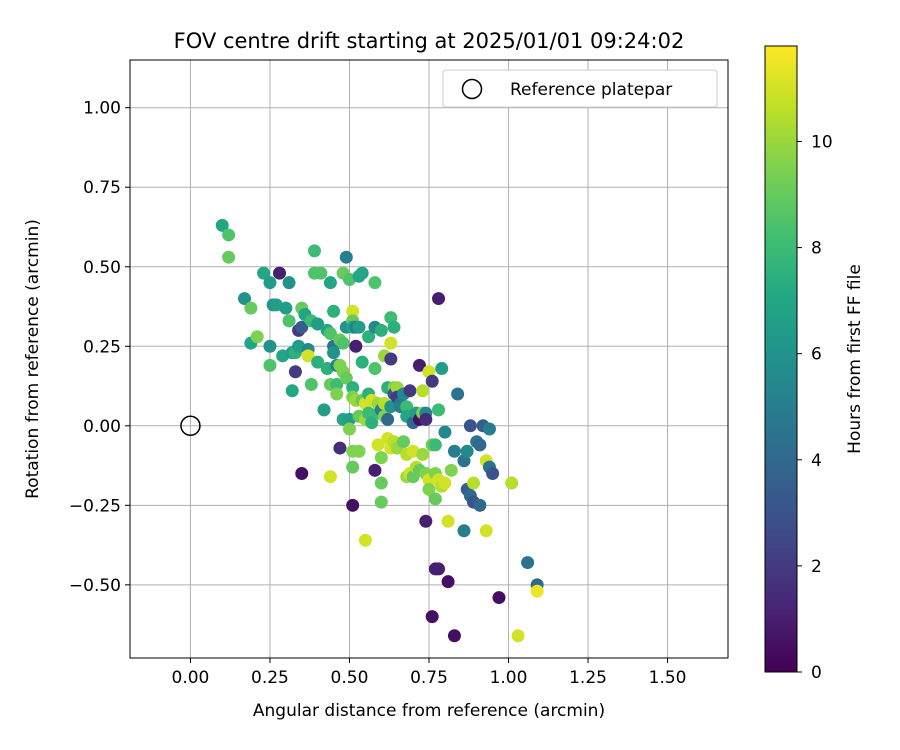 This screenshot has height=750, width=900. I want to click on legend-label: Reference platepar, so click(591, 90).